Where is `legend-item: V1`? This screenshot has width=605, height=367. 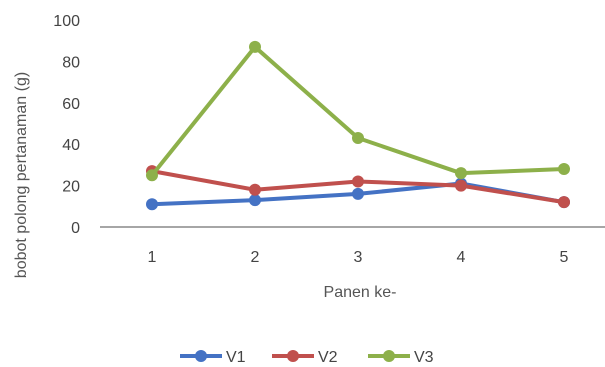 legend-item: V1 is located at coordinates (213, 357).